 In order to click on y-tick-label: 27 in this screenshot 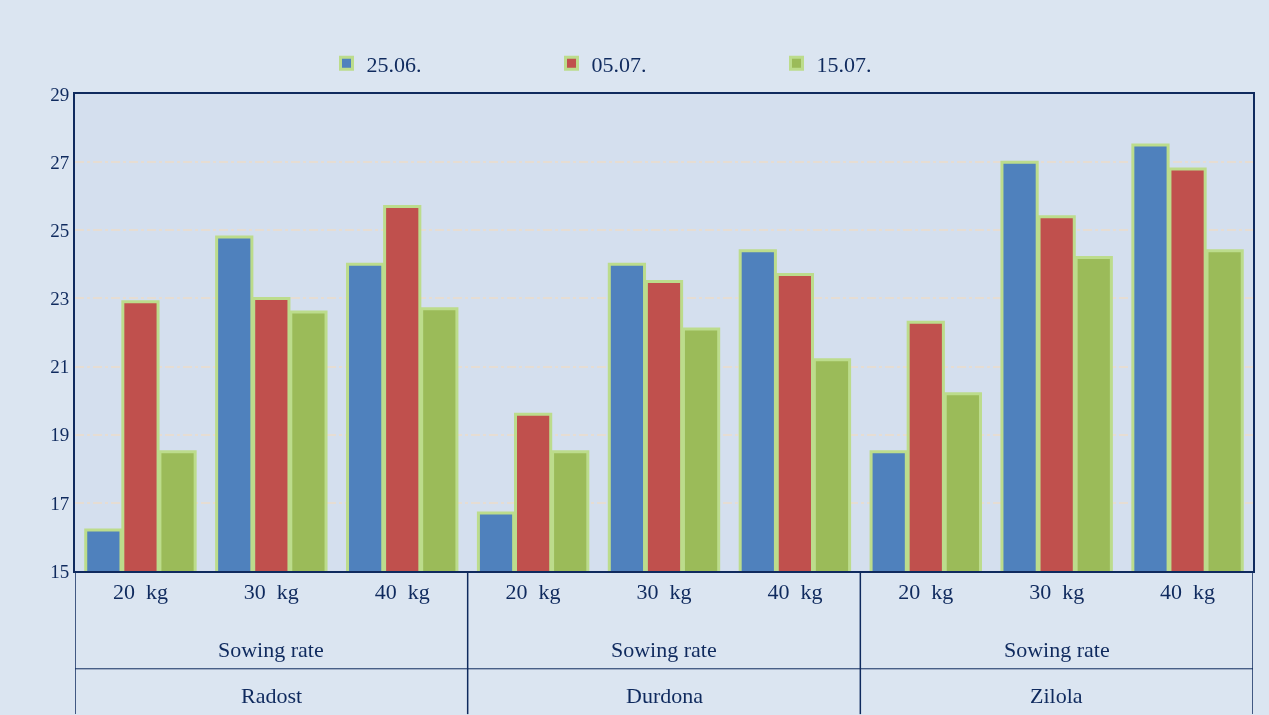, I will do `click(60, 162)`.